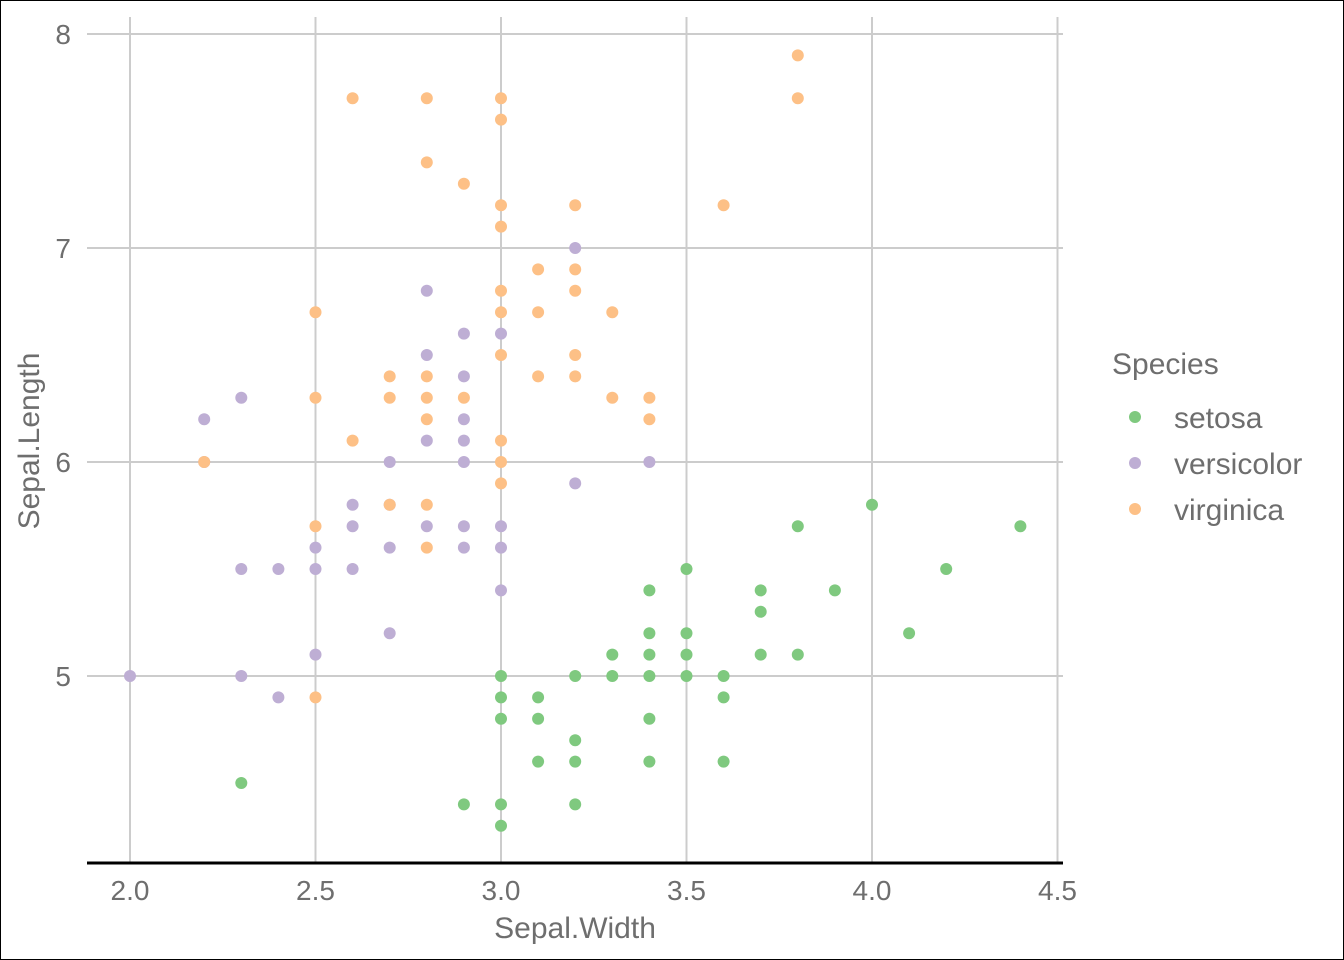 The image size is (1344, 960). I want to click on x-tick-label: 2.0, so click(130, 890).